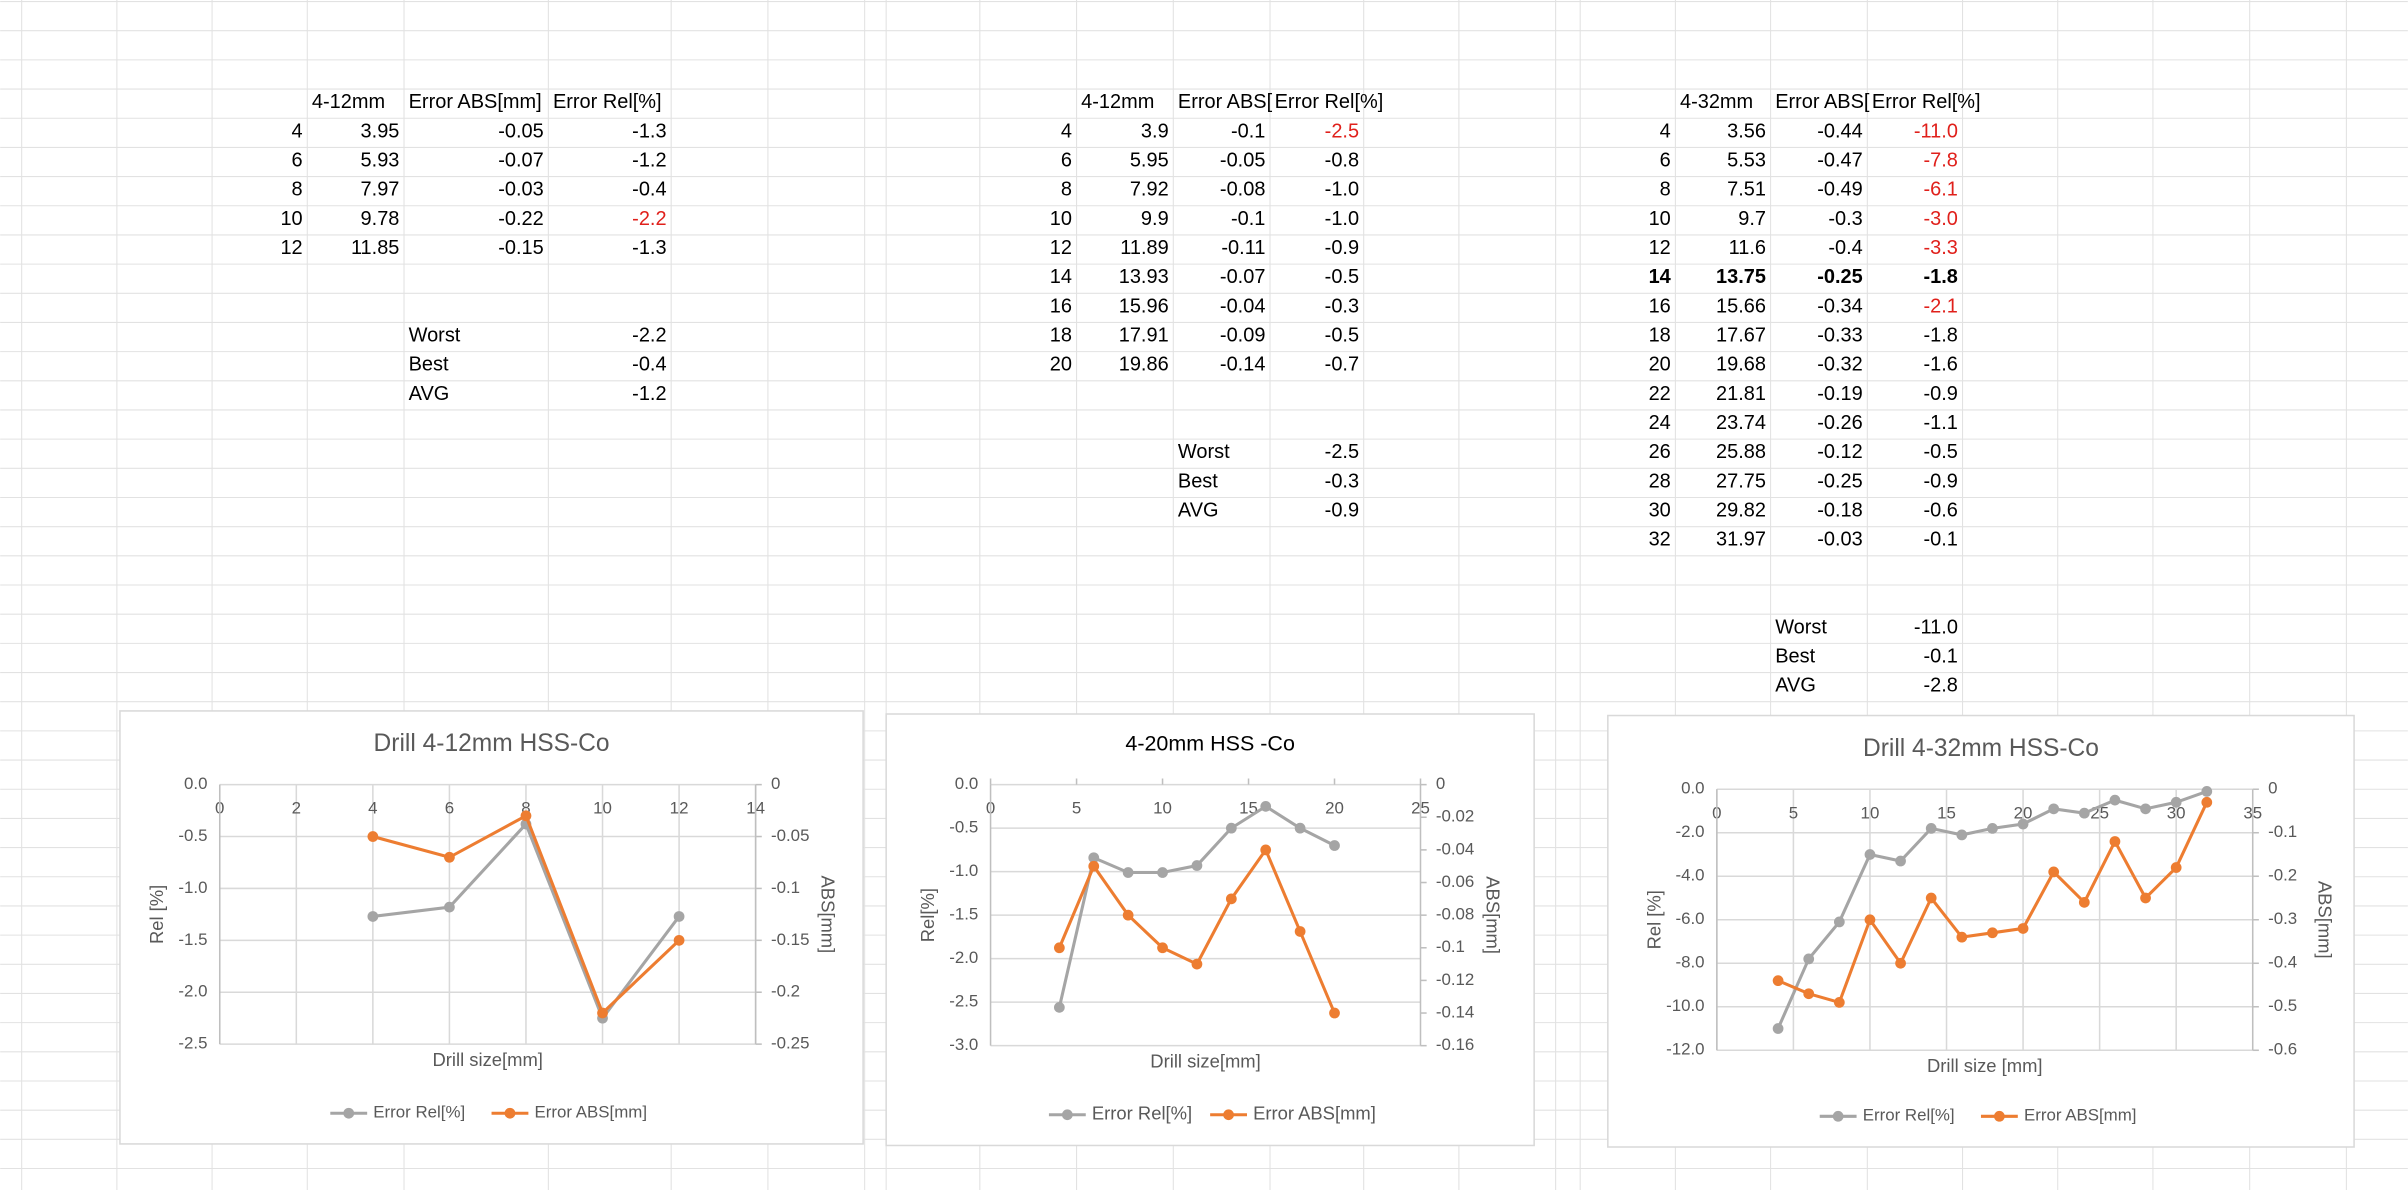  Describe the element at coordinates (649, 248) in the screenshot. I see `cell: -1.3` at that location.